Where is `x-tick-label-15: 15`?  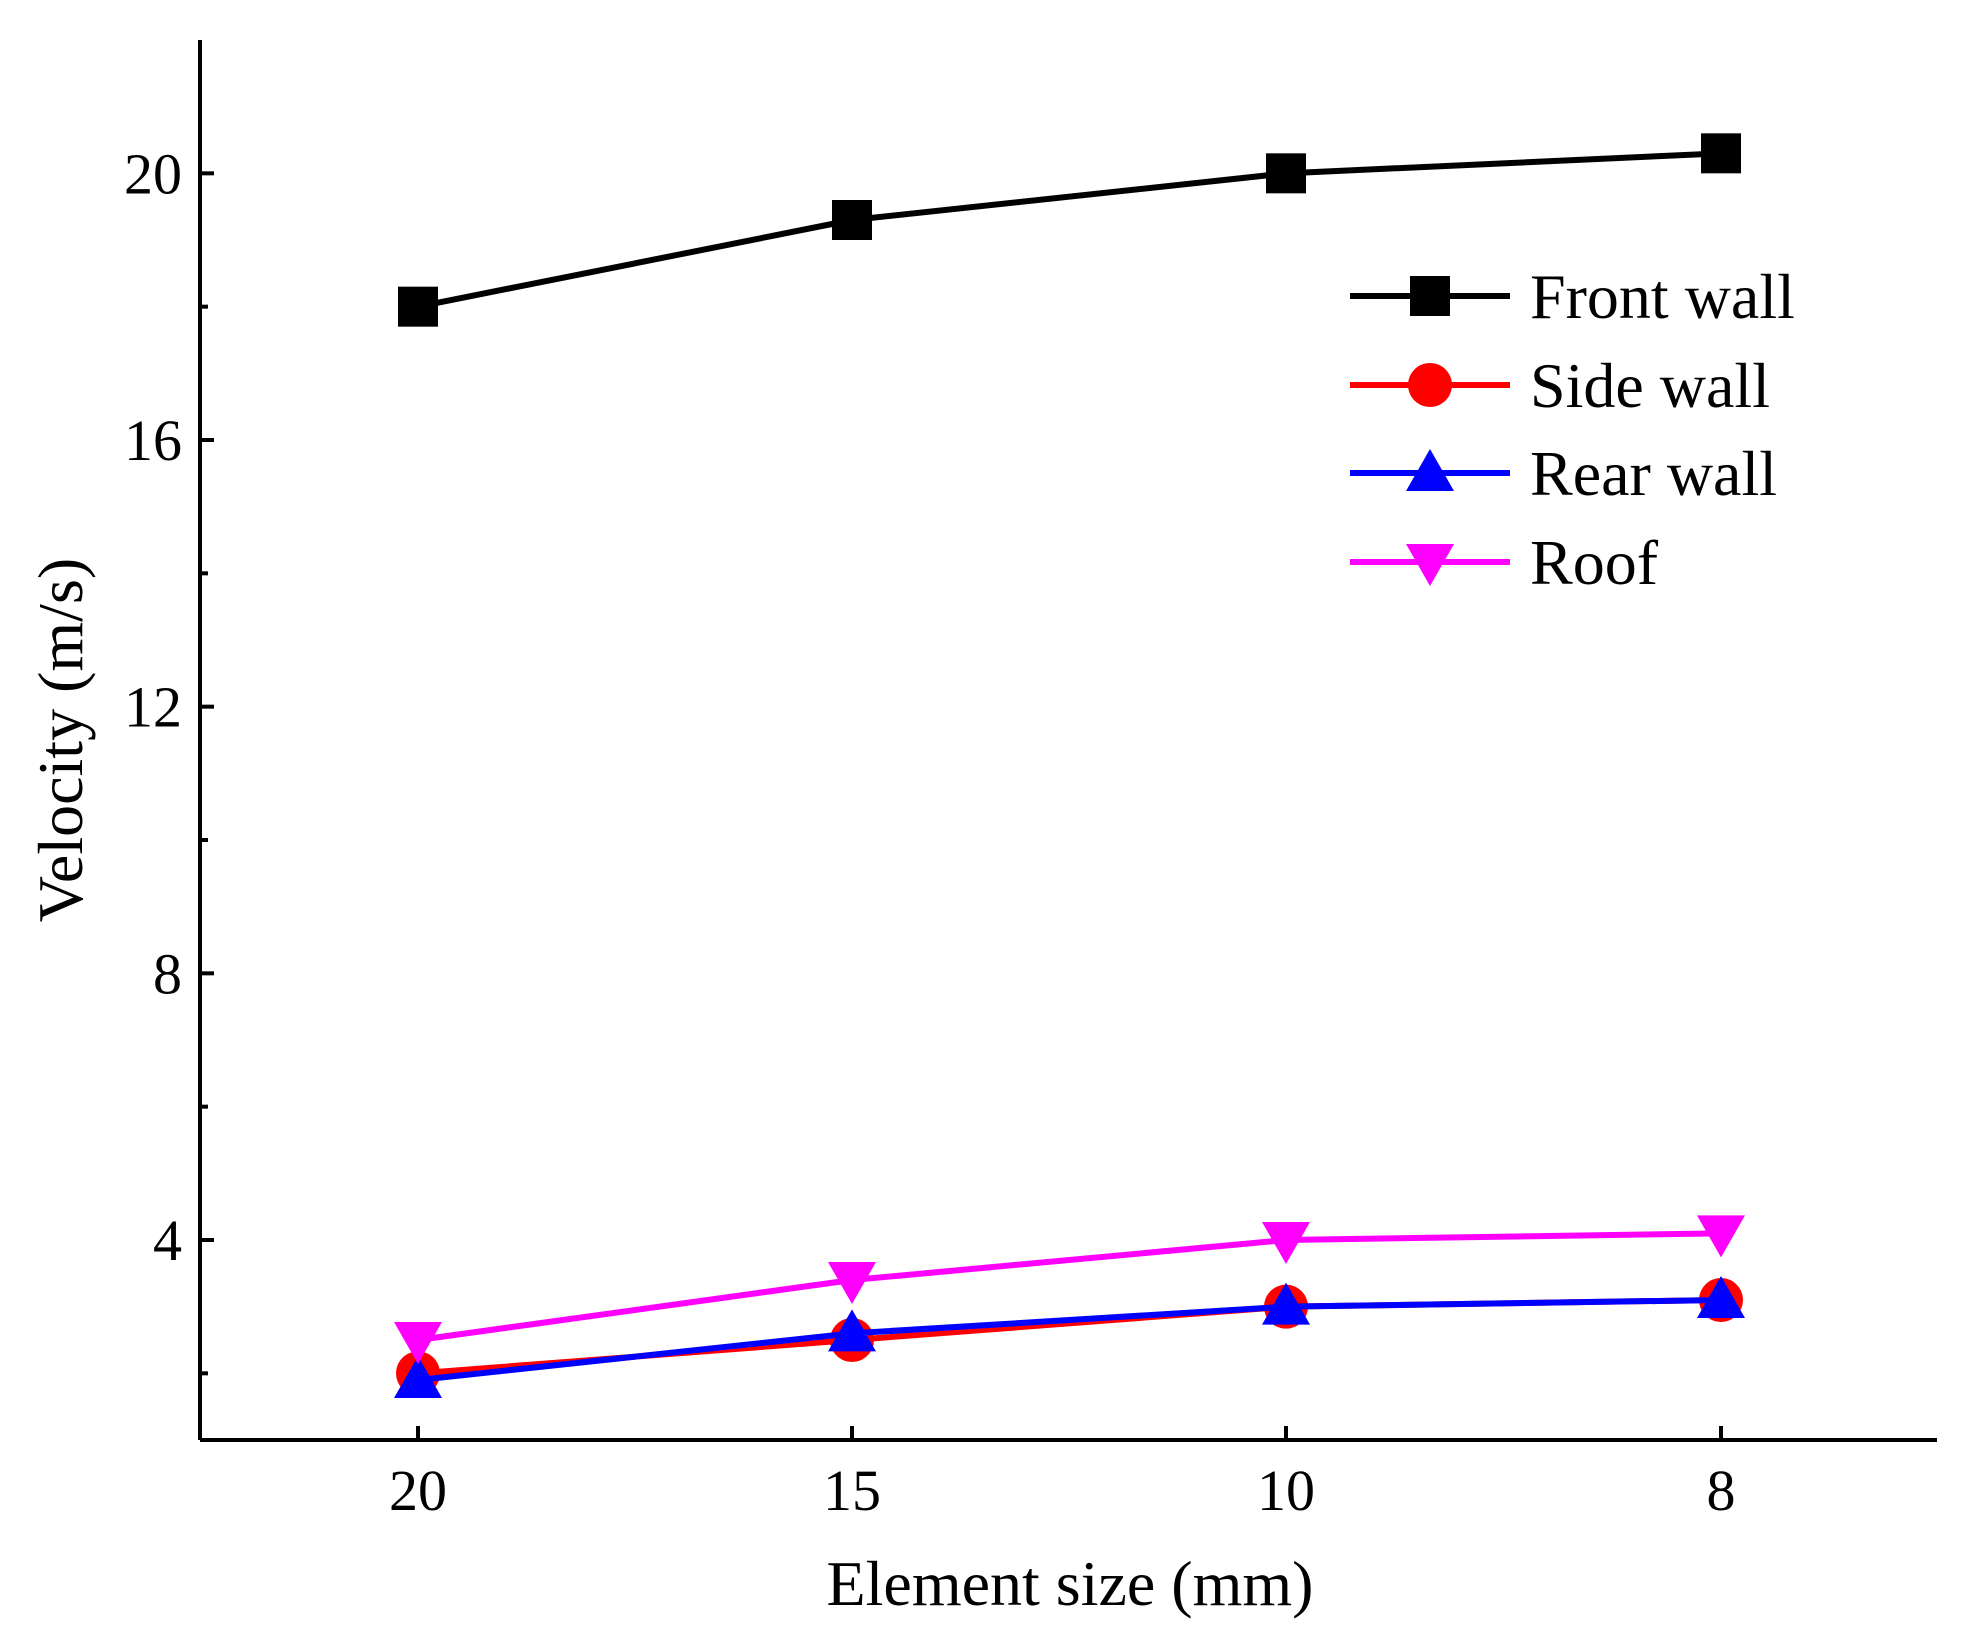 x-tick-label-15: 15 is located at coordinates (852, 1490).